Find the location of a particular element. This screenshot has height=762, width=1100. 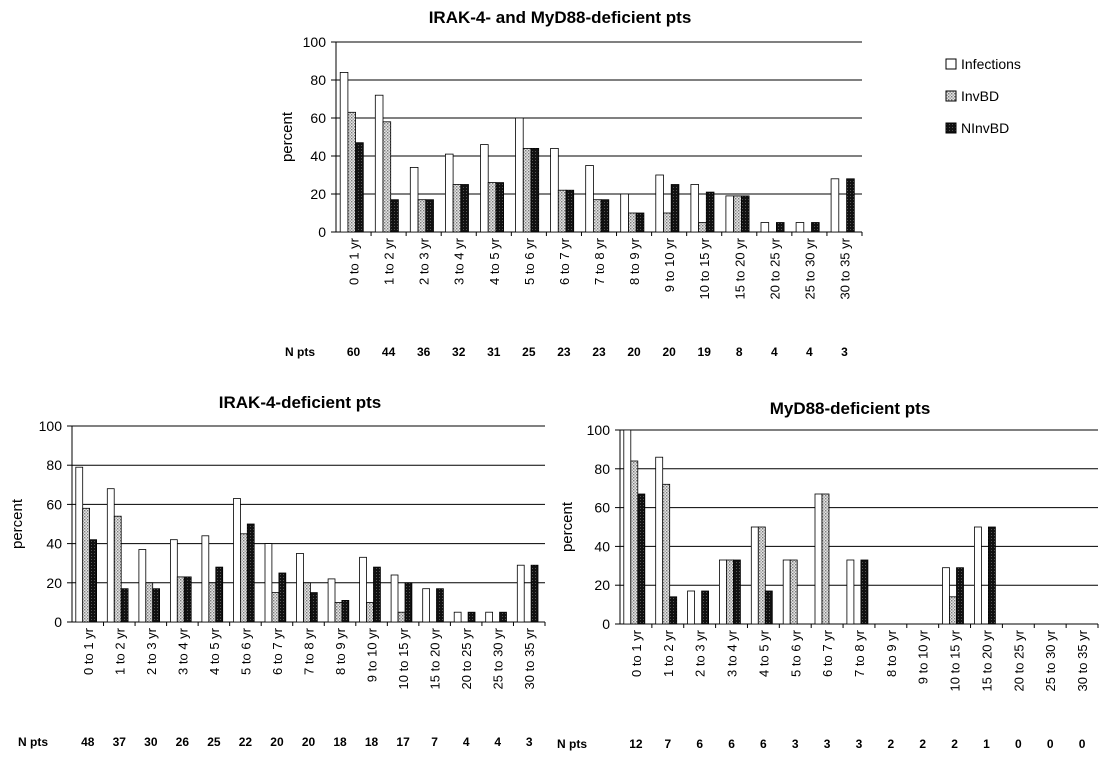

chart-title: IRAK-4-deficient pts is located at coordinates (300, 402).